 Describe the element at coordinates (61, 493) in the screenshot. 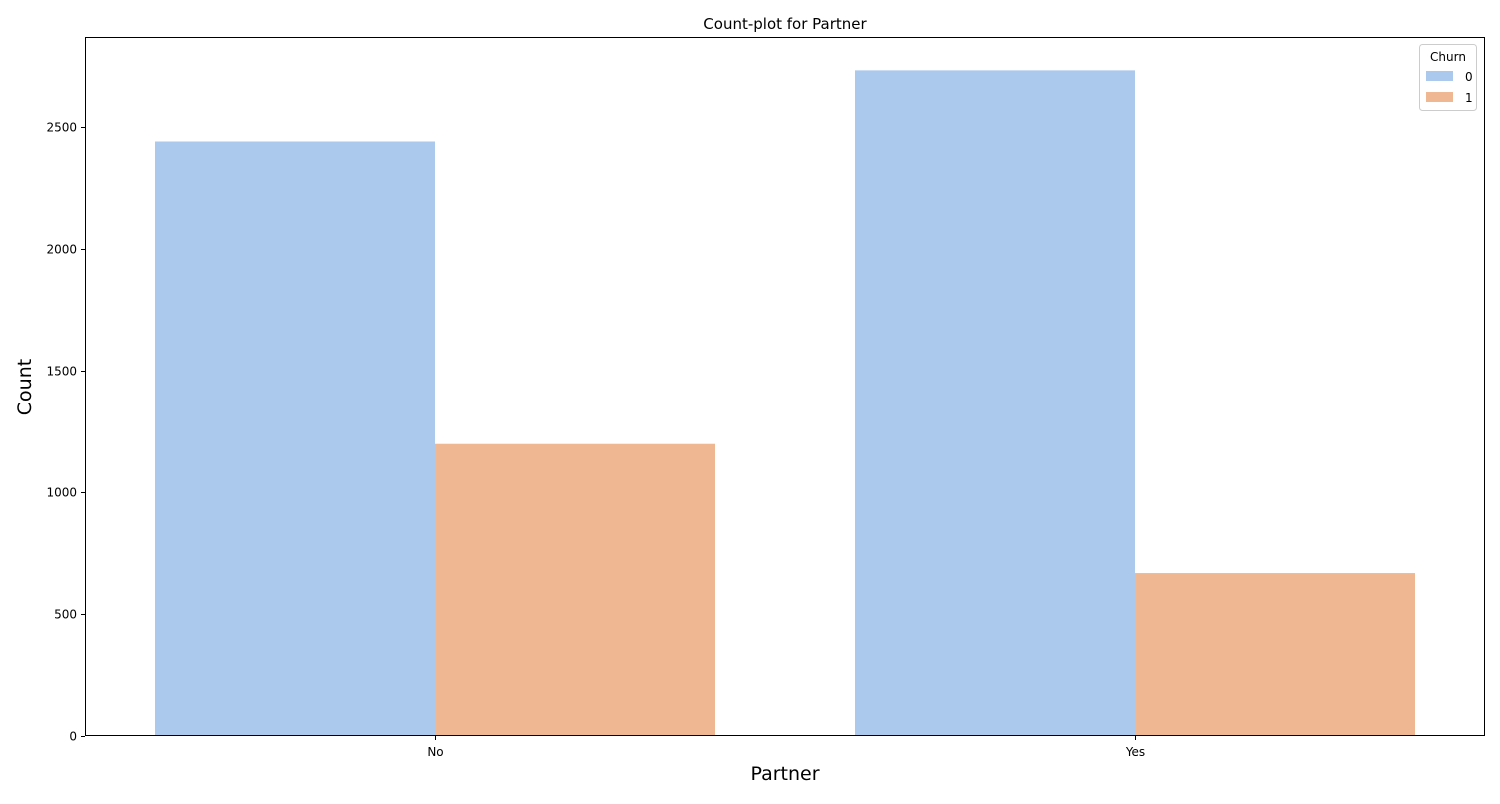

I see `y-tick-label: 1000` at that location.